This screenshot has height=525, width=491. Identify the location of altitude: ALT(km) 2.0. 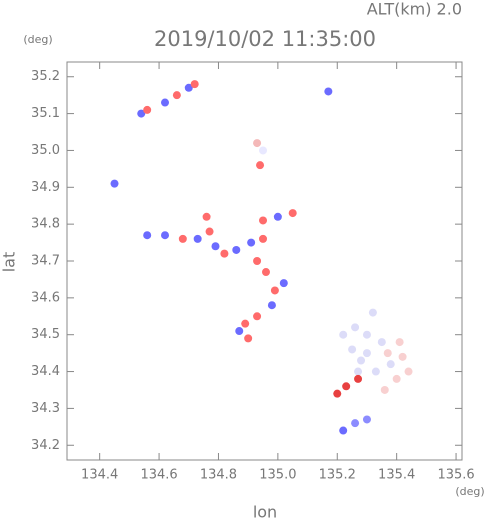
(414, 9).